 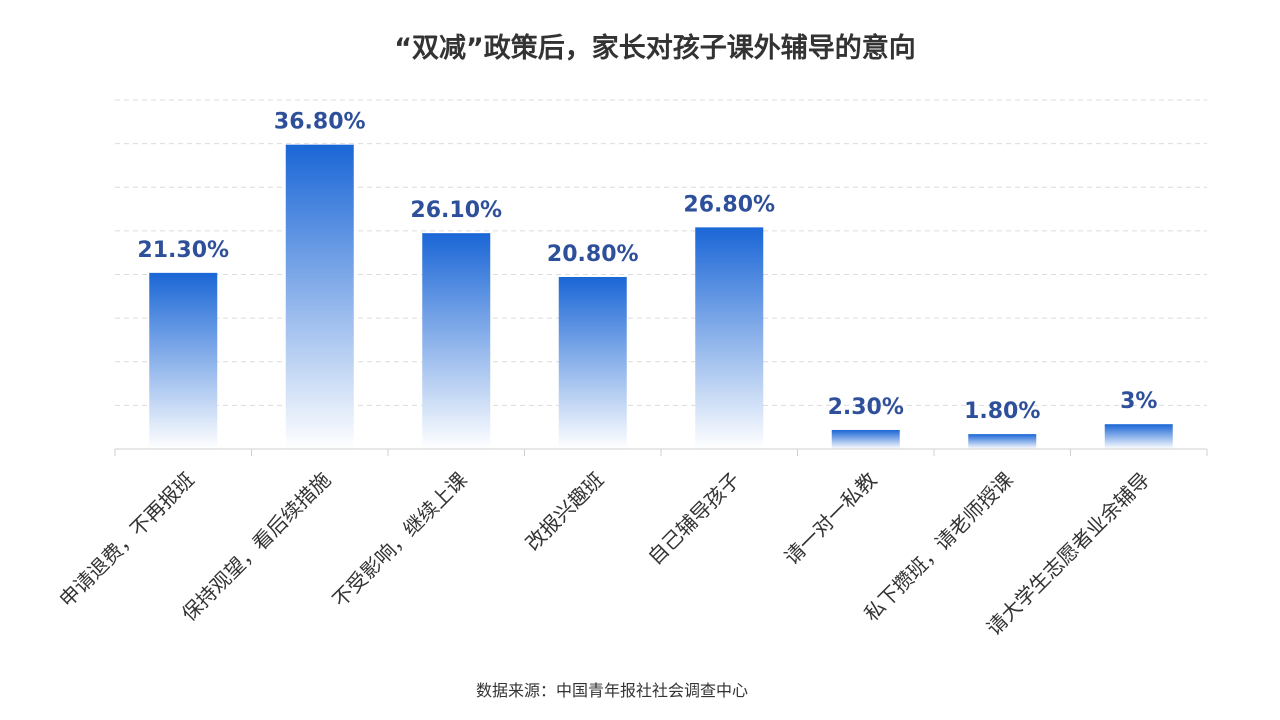 I want to click on bar-value-label: 26.10%, so click(x=456, y=210).